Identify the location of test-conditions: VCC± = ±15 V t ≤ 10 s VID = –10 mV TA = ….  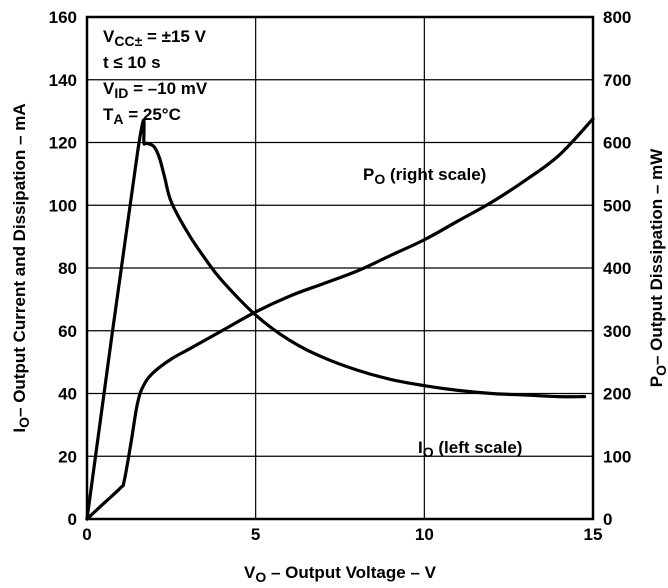
(155, 77).